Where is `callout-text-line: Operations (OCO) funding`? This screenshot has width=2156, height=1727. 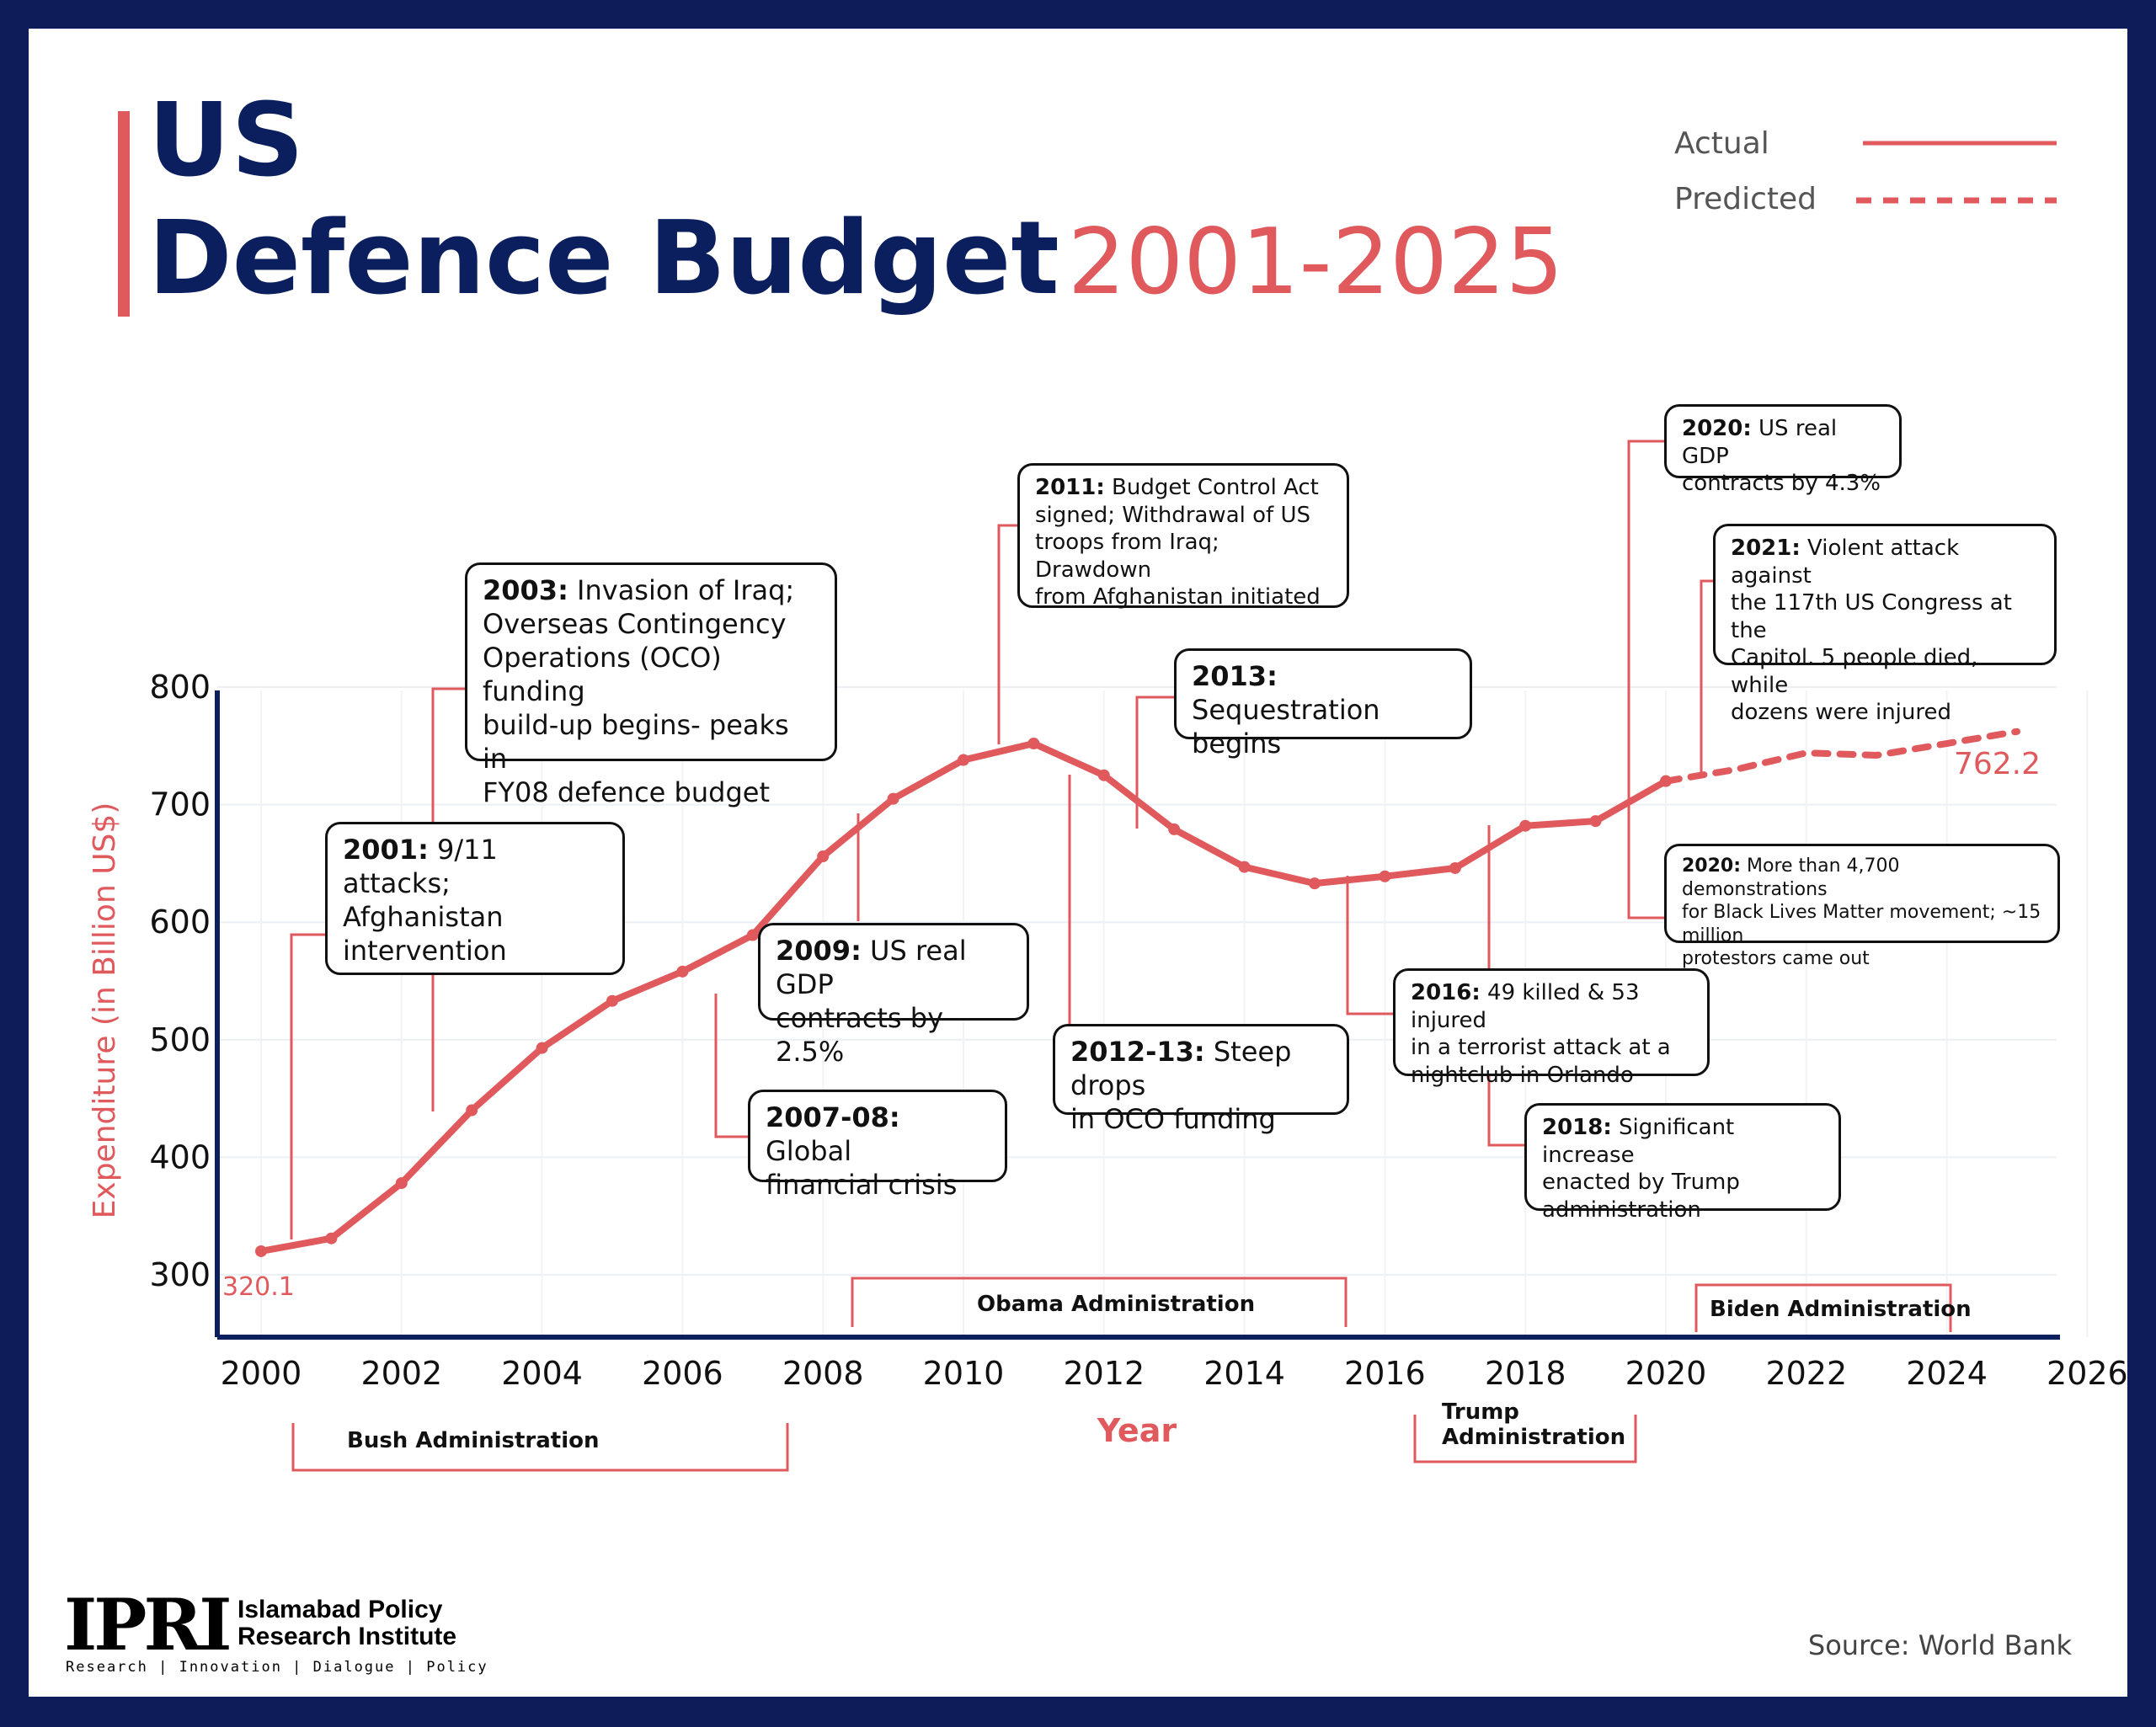 callout-text-line: Operations (OCO) funding is located at coordinates (602, 674).